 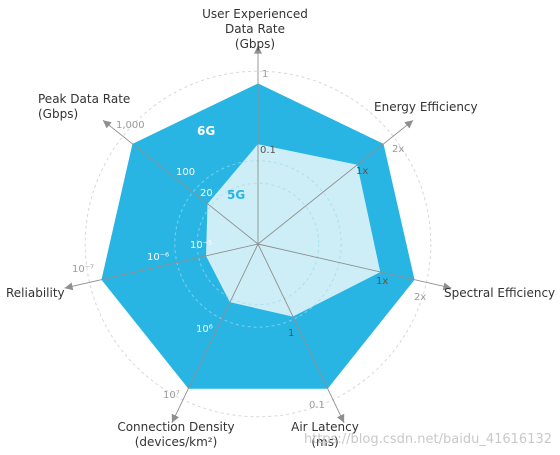 What do you see at coordinates (58, 114) in the screenshot?
I see `axis-title-line-peak-data-rate-1: (Gbps)` at bounding box center [58, 114].